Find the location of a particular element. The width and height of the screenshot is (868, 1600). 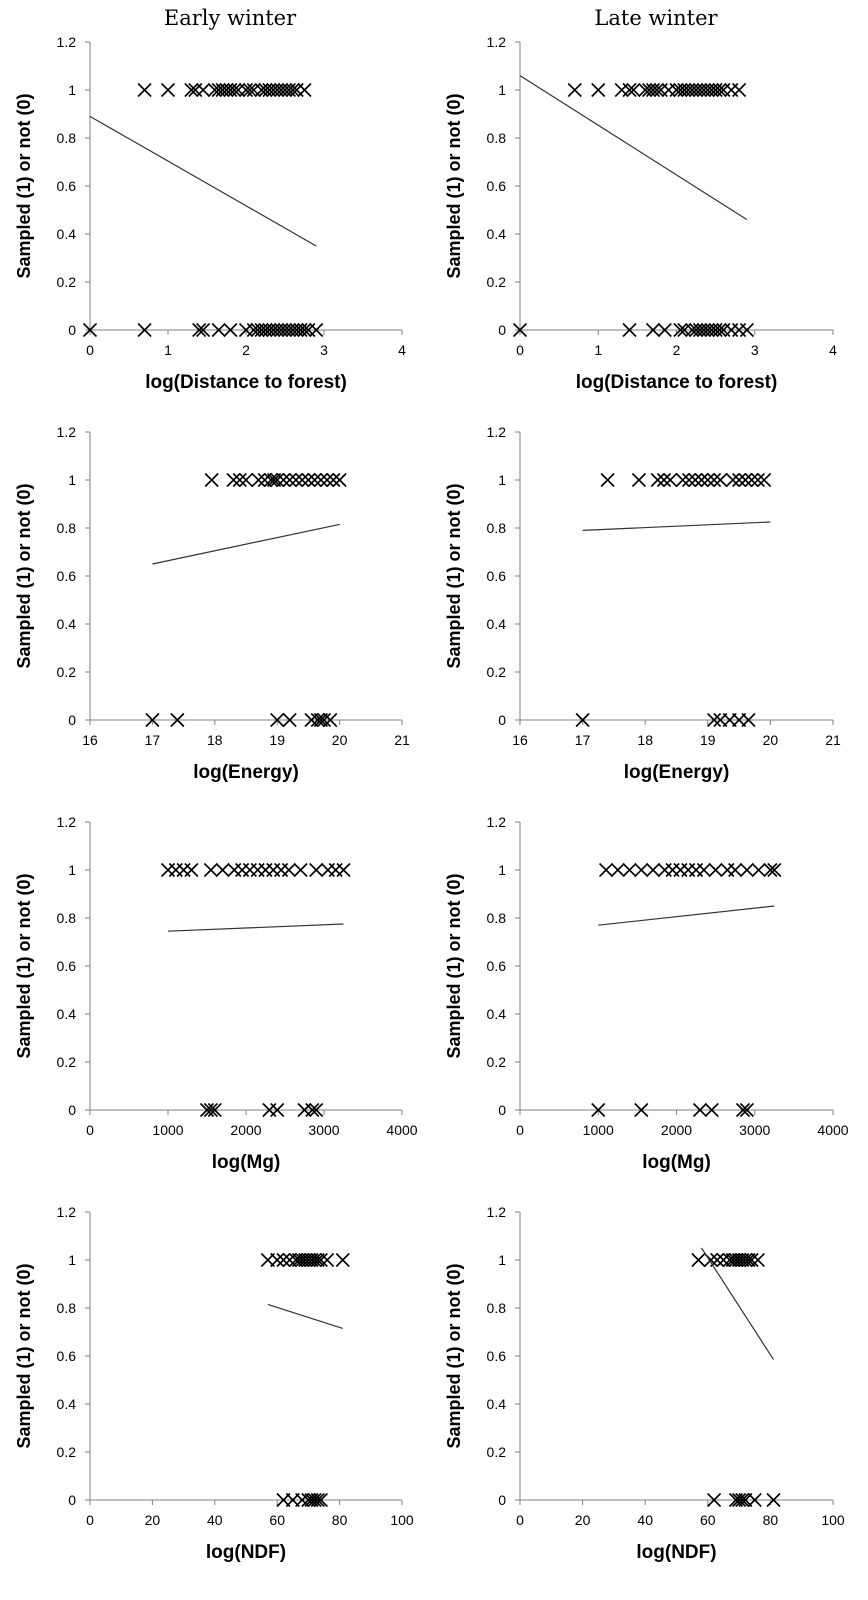

chart-late-mg-x-tick-label: 4000 is located at coordinates (832, 1130).